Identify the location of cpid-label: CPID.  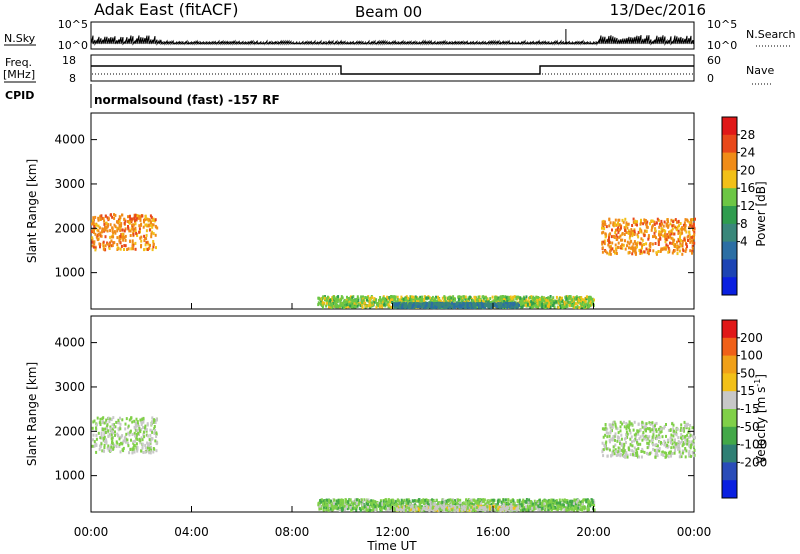
(19, 95).